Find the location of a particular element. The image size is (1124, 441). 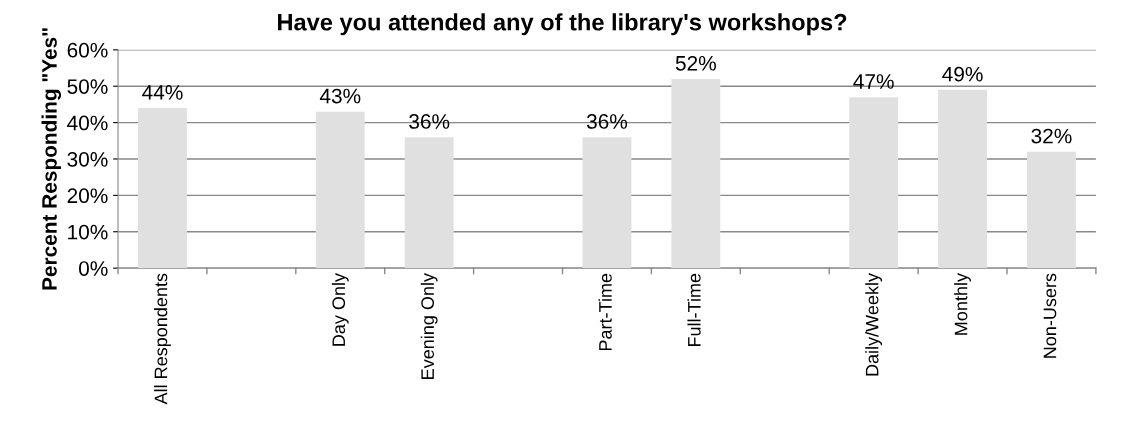

x-tick-label: Day Only is located at coordinates (340, 309).